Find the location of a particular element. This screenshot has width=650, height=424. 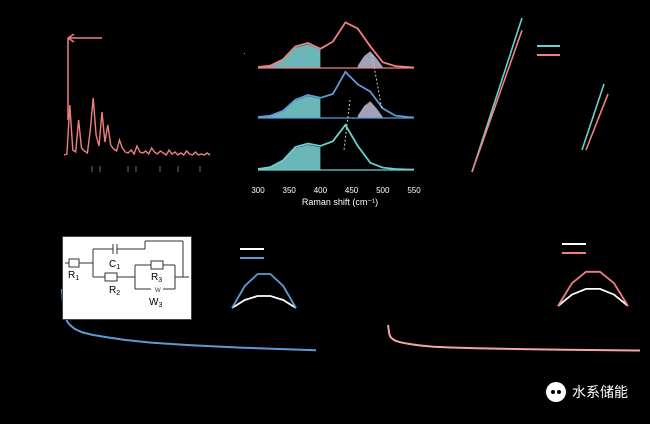

x-tick-label: 450 is located at coordinates (352, 190).